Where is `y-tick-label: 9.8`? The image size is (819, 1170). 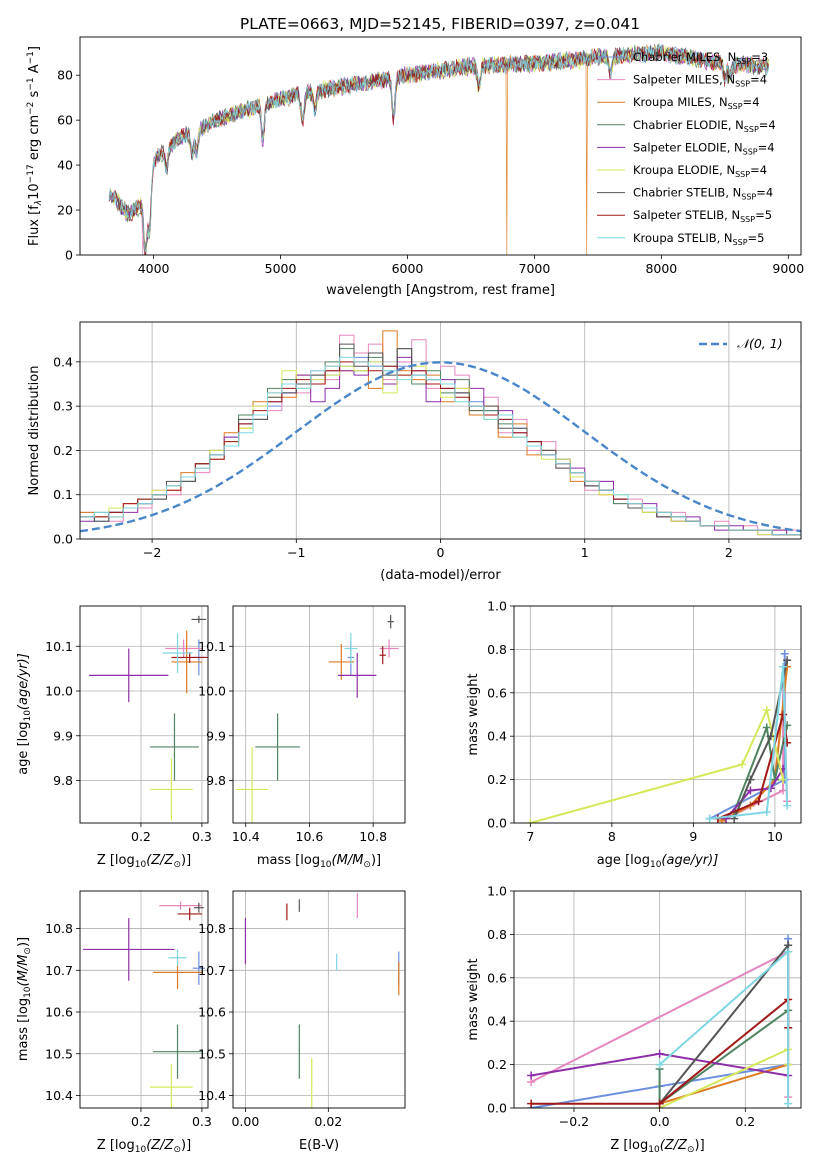 y-tick-label: 9.8 is located at coordinates (63, 780).